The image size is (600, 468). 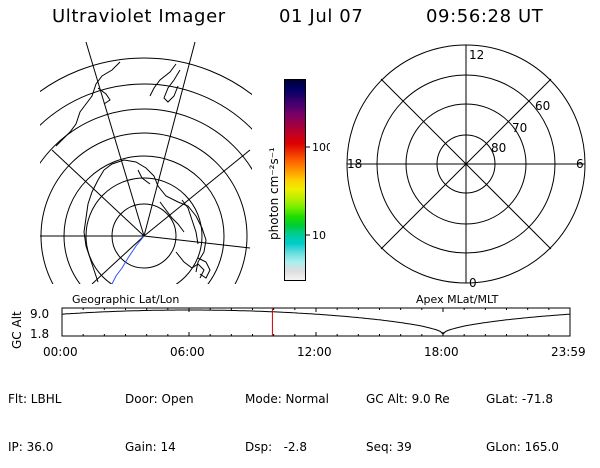 I want to click on status-door: Door: Open Gain: 14, so click(x=159, y=416).